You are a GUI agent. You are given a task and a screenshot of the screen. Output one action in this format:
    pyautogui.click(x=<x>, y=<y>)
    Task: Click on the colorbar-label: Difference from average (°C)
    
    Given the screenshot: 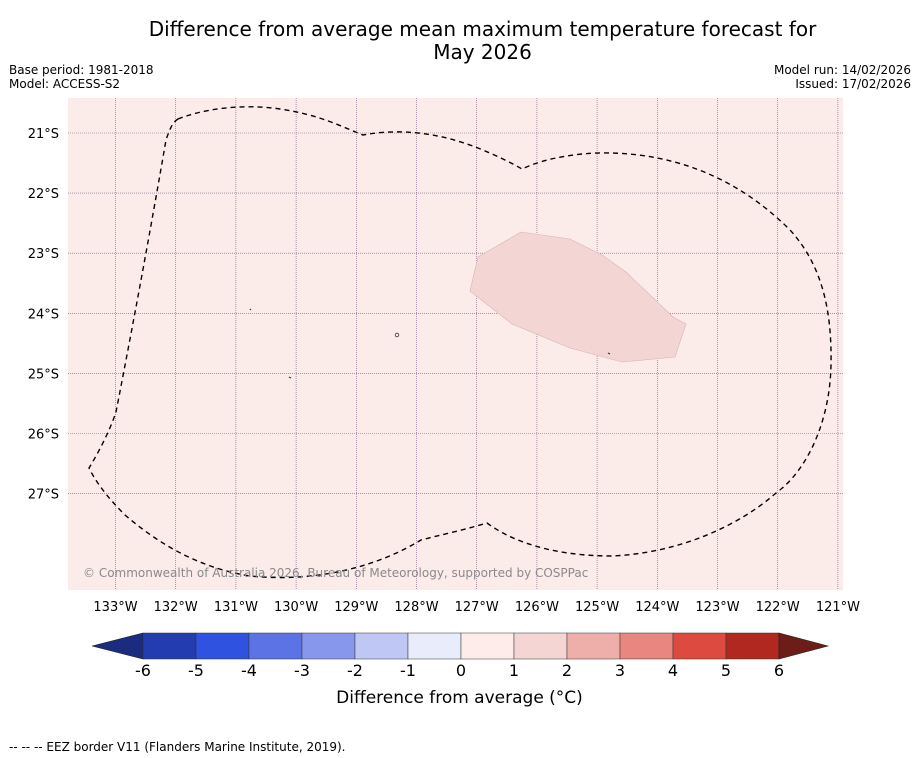 What is the action you would take?
    pyautogui.click(x=459, y=698)
    